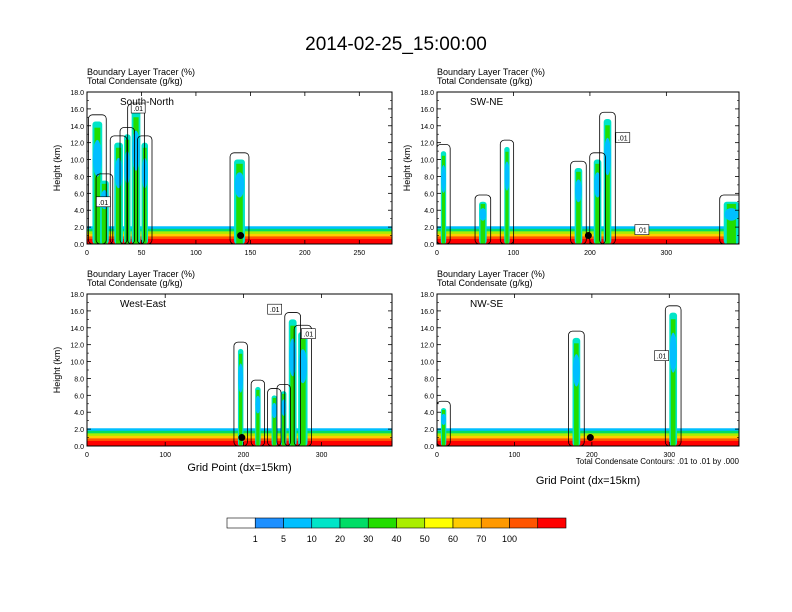  Describe the element at coordinates (359, 253) in the screenshot. I see `xtick-label: 250` at that location.